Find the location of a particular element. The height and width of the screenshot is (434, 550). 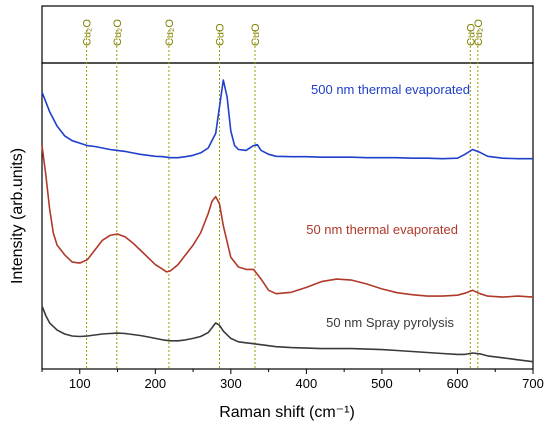

peak-label-5: CuO is located at coordinates (471, 34).